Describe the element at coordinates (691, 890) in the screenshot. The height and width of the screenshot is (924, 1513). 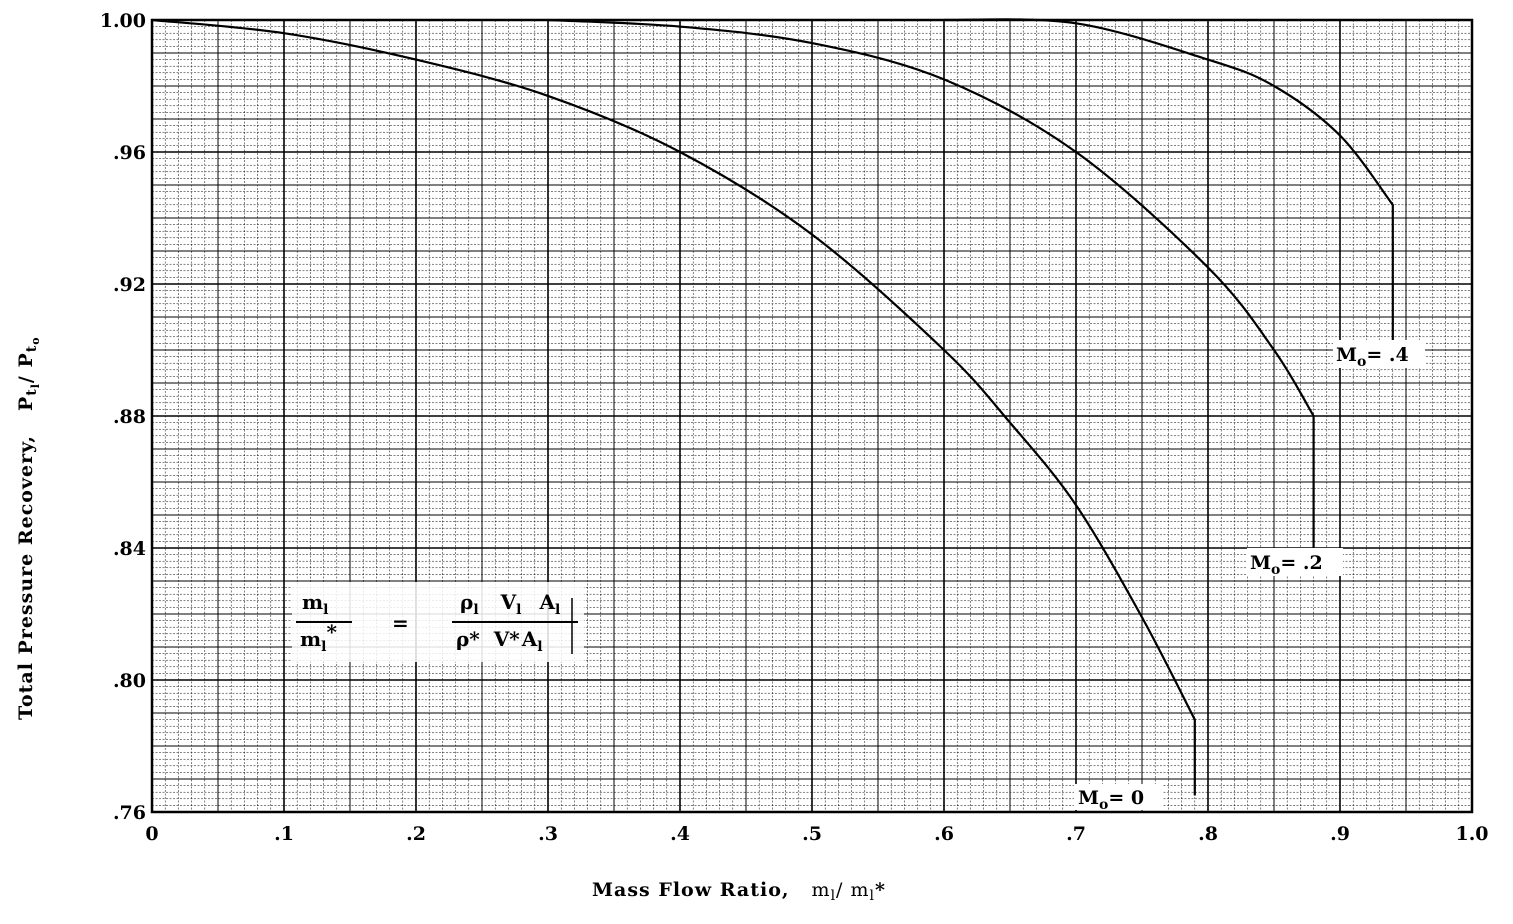
I see `x-axis-label-text: Mass Flow Ratio,` at that location.